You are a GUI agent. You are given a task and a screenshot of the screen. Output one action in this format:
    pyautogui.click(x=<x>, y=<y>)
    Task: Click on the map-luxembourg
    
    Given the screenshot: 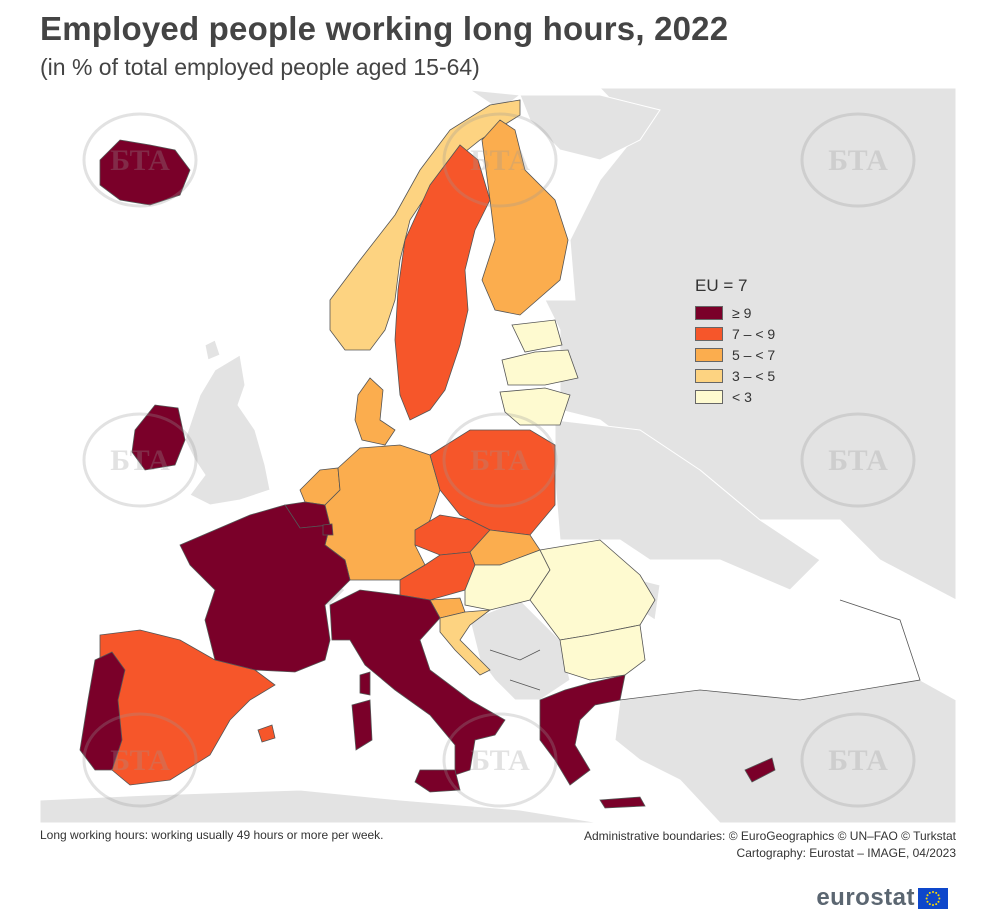 What is the action you would take?
    pyautogui.click(x=328, y=529)
    